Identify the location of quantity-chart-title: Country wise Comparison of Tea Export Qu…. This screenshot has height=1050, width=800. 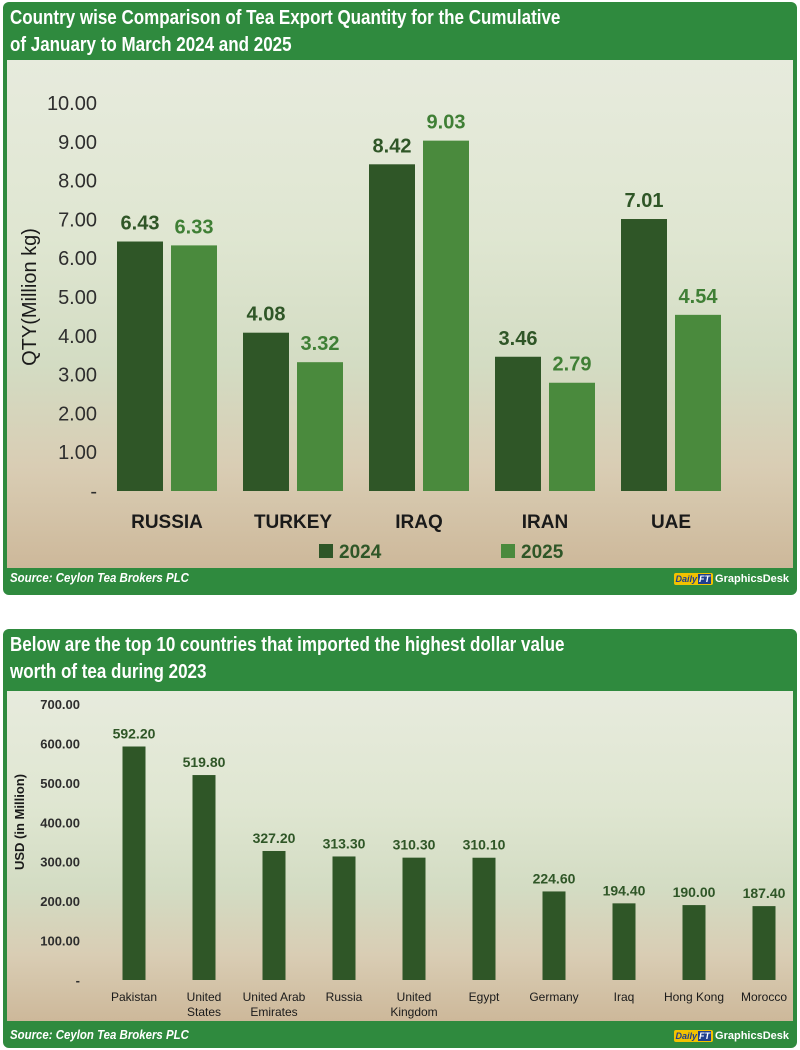
(285, 32).